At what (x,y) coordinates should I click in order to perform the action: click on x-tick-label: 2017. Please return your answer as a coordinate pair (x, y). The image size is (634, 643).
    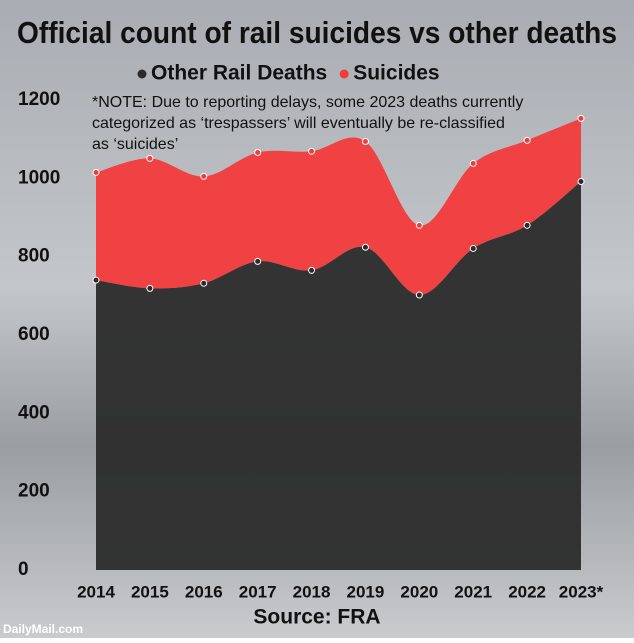
    Looking at the image, I should click on (258, 591).